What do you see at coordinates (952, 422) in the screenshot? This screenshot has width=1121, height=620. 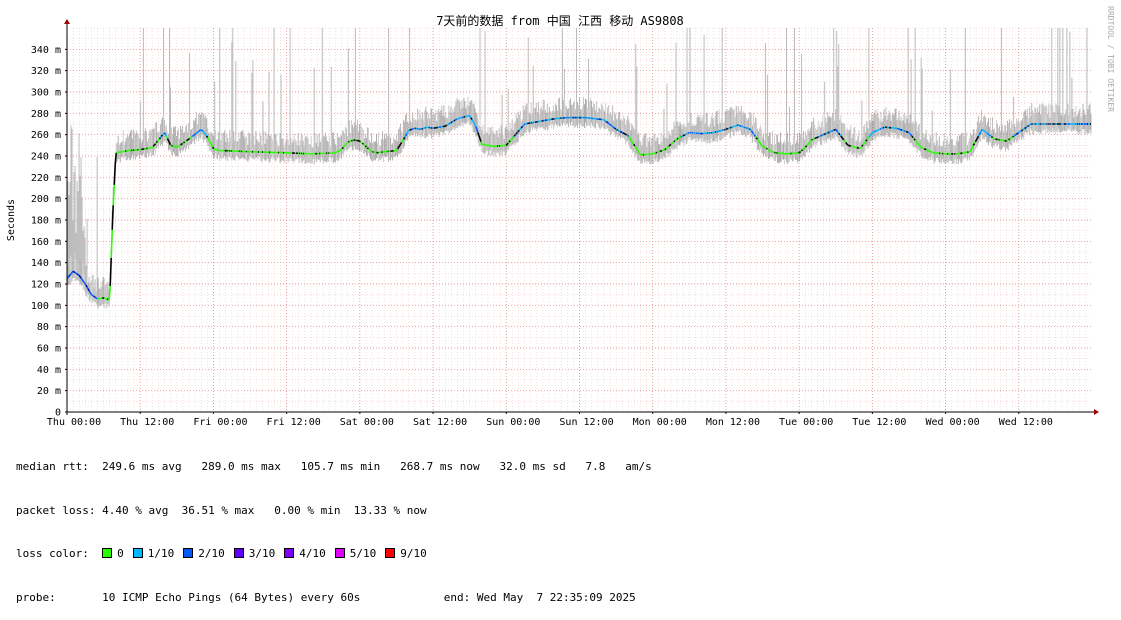 I see `x-tick-label: Wed 00:00` at bounding box center [952, 422].